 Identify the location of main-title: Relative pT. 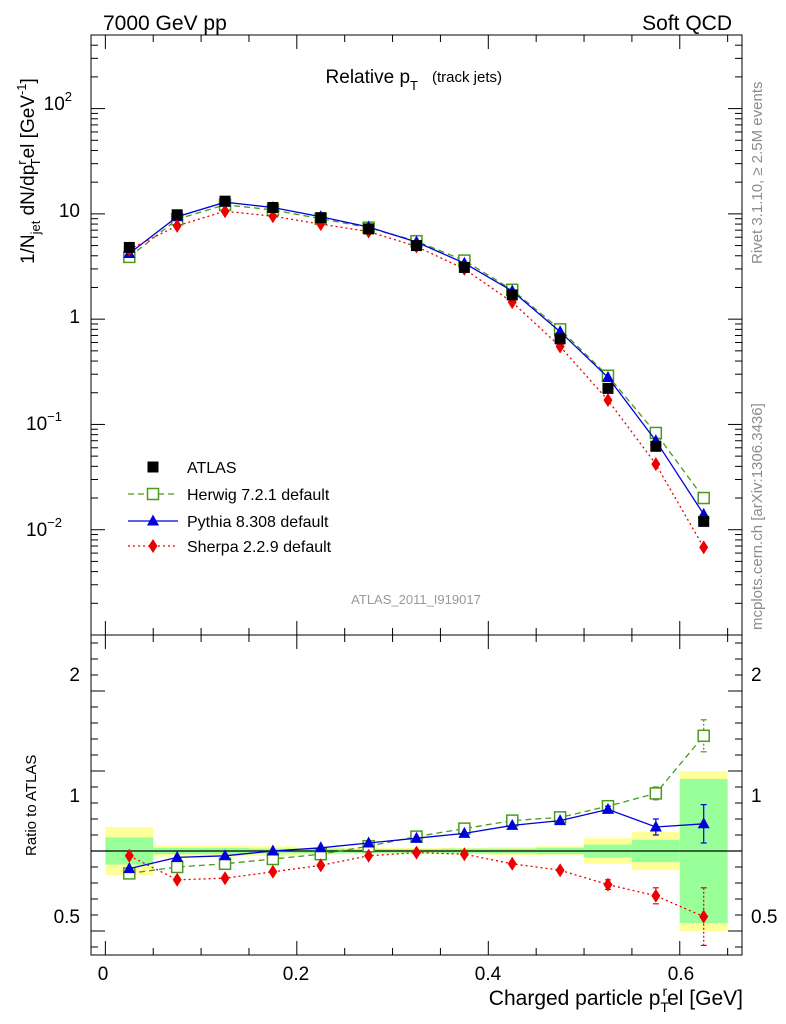
(372, 80).